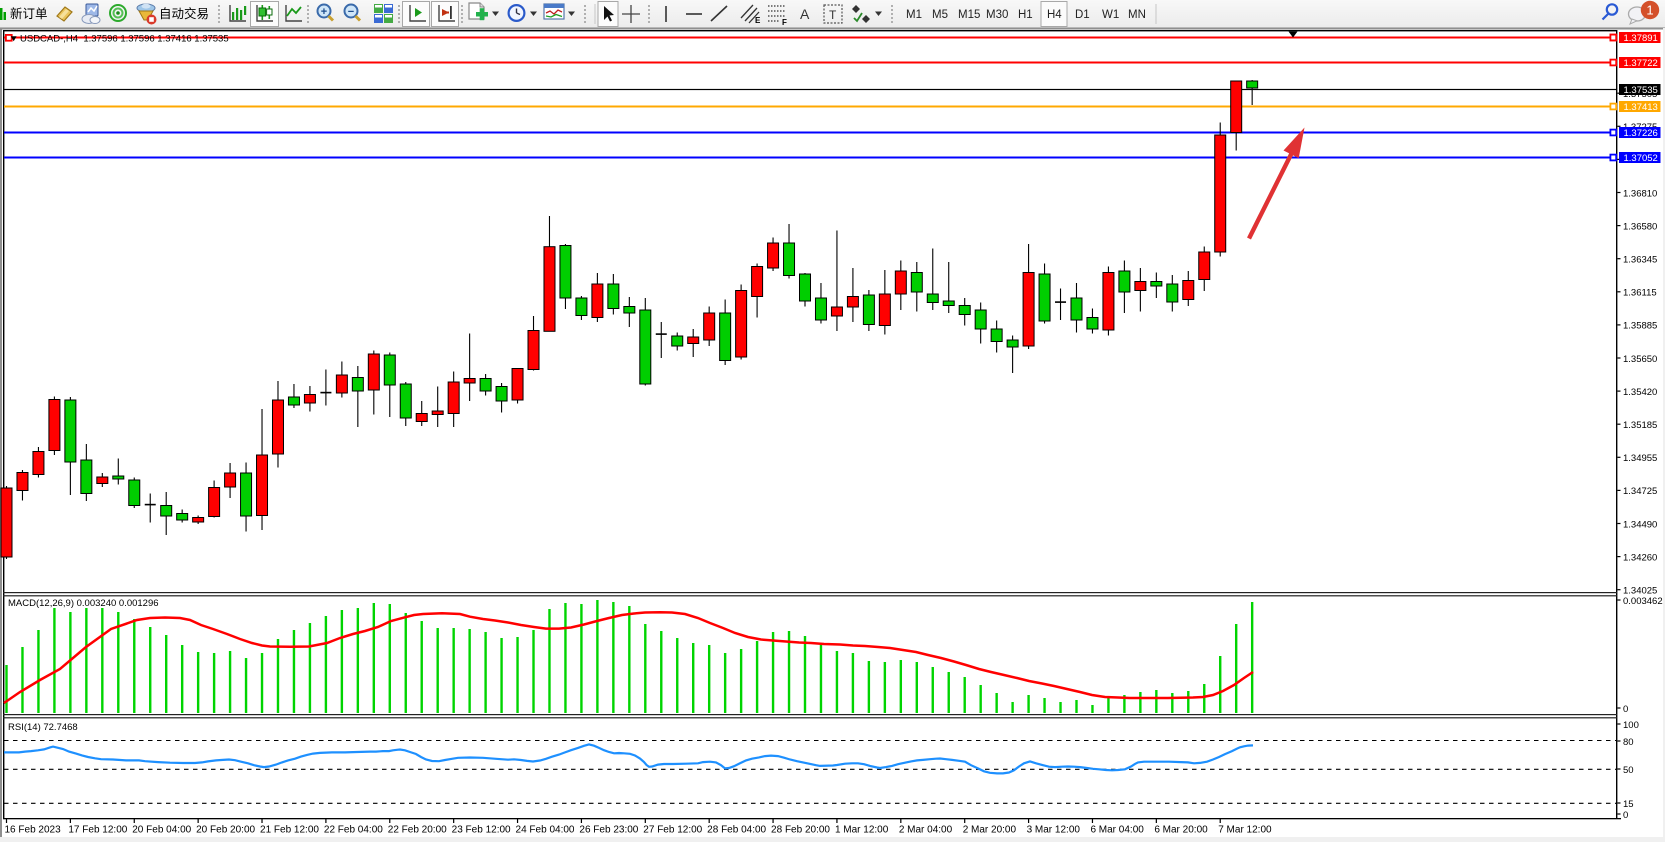 The image size is (1665, 847). Describe the element at coordinates (1137, 15) in the screenshot. I see `svg-text: MN` at that location.